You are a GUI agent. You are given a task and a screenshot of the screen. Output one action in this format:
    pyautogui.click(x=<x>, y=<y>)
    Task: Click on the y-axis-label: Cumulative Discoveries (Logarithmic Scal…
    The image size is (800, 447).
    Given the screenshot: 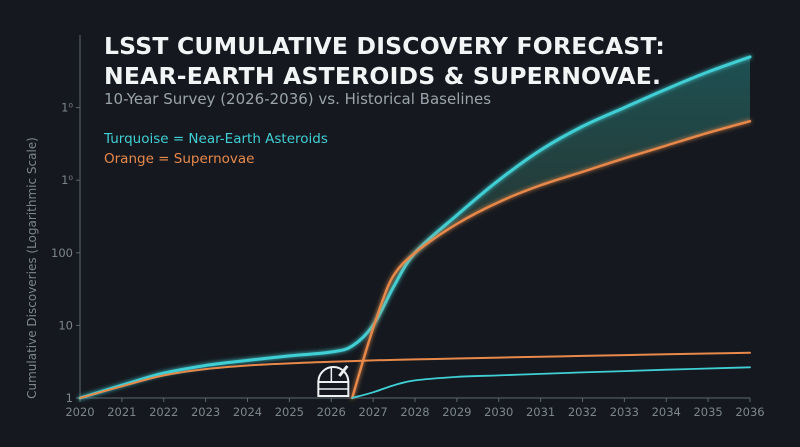 What is the action you would take?
    pyautogui.click(x=32, y=268)
    